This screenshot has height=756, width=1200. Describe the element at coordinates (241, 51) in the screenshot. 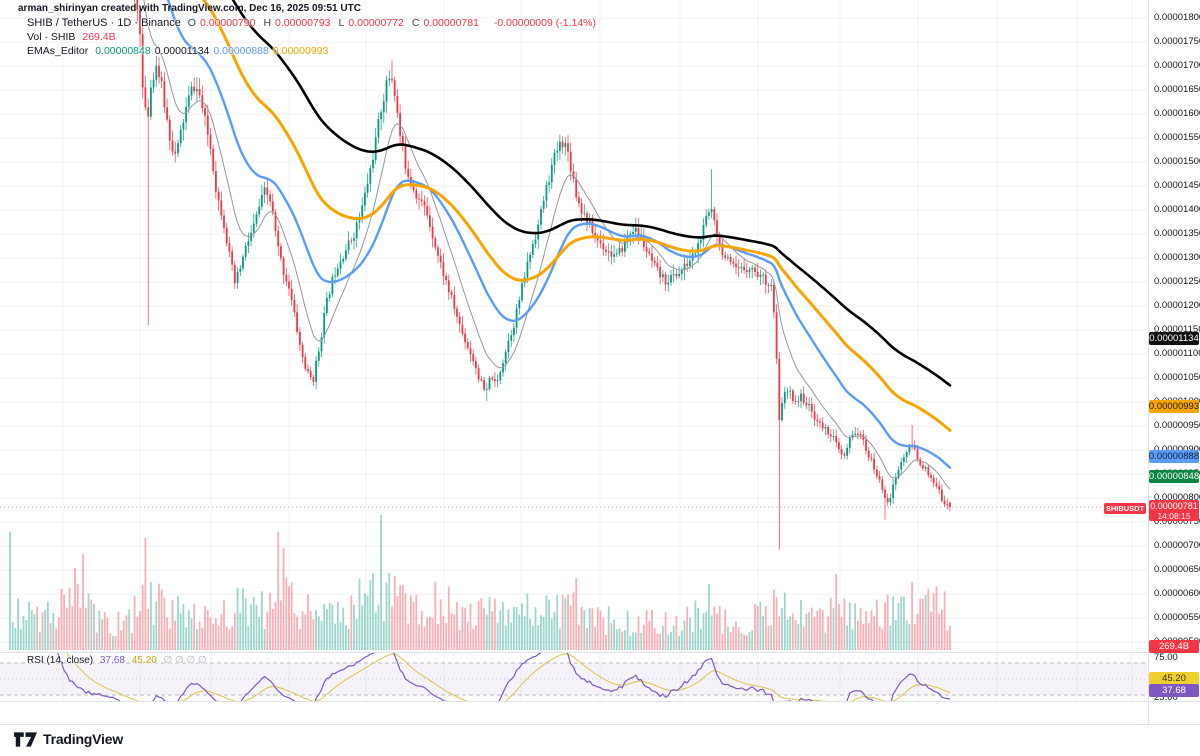

I see `ema-value: 0.00000888` at that location.